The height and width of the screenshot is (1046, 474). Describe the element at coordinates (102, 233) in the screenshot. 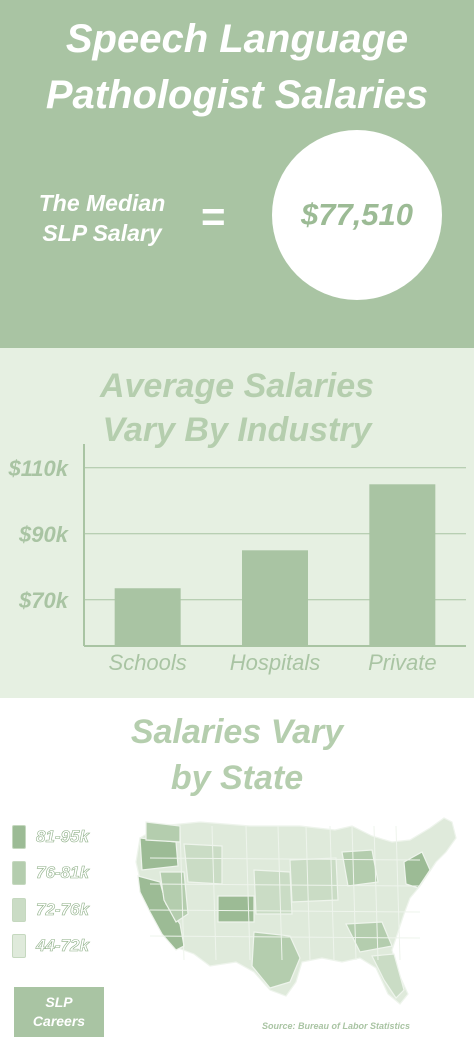

I see `median-label-line2: SLP Salary` at that location.